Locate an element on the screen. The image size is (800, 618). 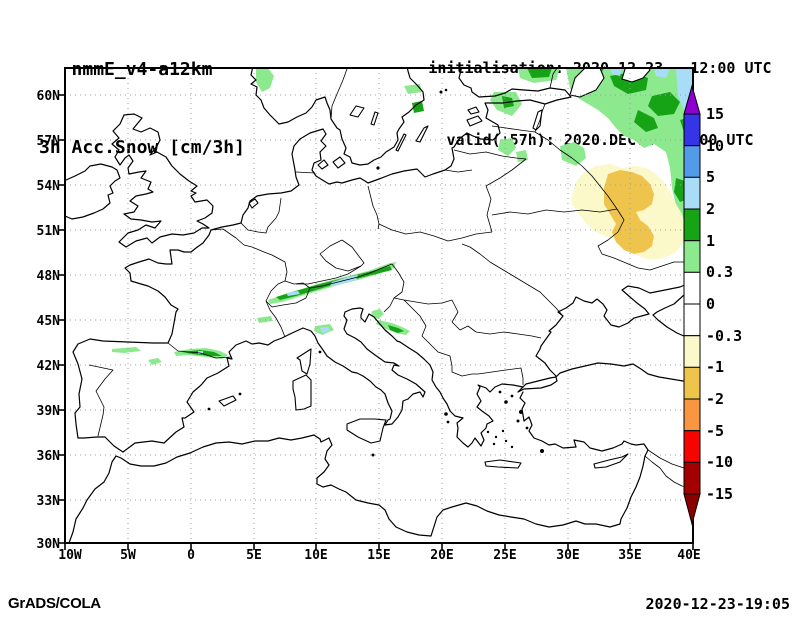
colorbar-tick-label: 10 is located at coordinates (715, 146).